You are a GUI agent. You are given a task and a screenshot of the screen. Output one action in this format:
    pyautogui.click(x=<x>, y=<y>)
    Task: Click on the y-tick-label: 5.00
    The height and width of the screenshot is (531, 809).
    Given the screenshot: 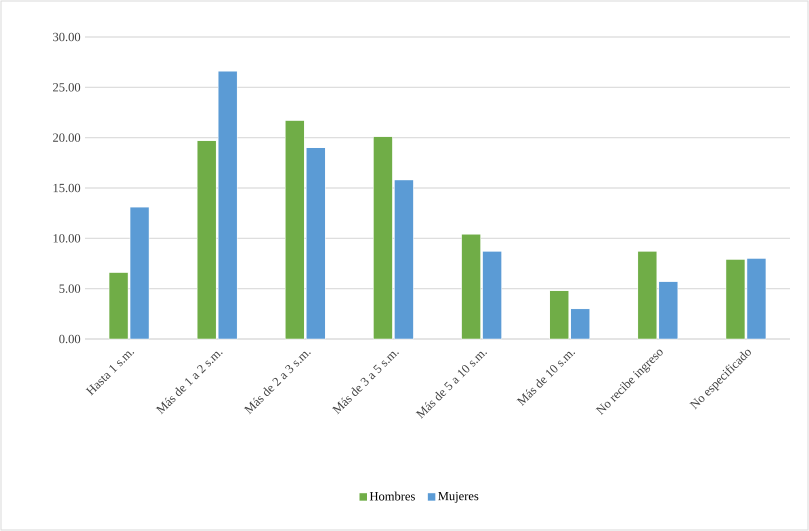 What is the action you would take?
    pyautogui.click(x=69, y=288)
    